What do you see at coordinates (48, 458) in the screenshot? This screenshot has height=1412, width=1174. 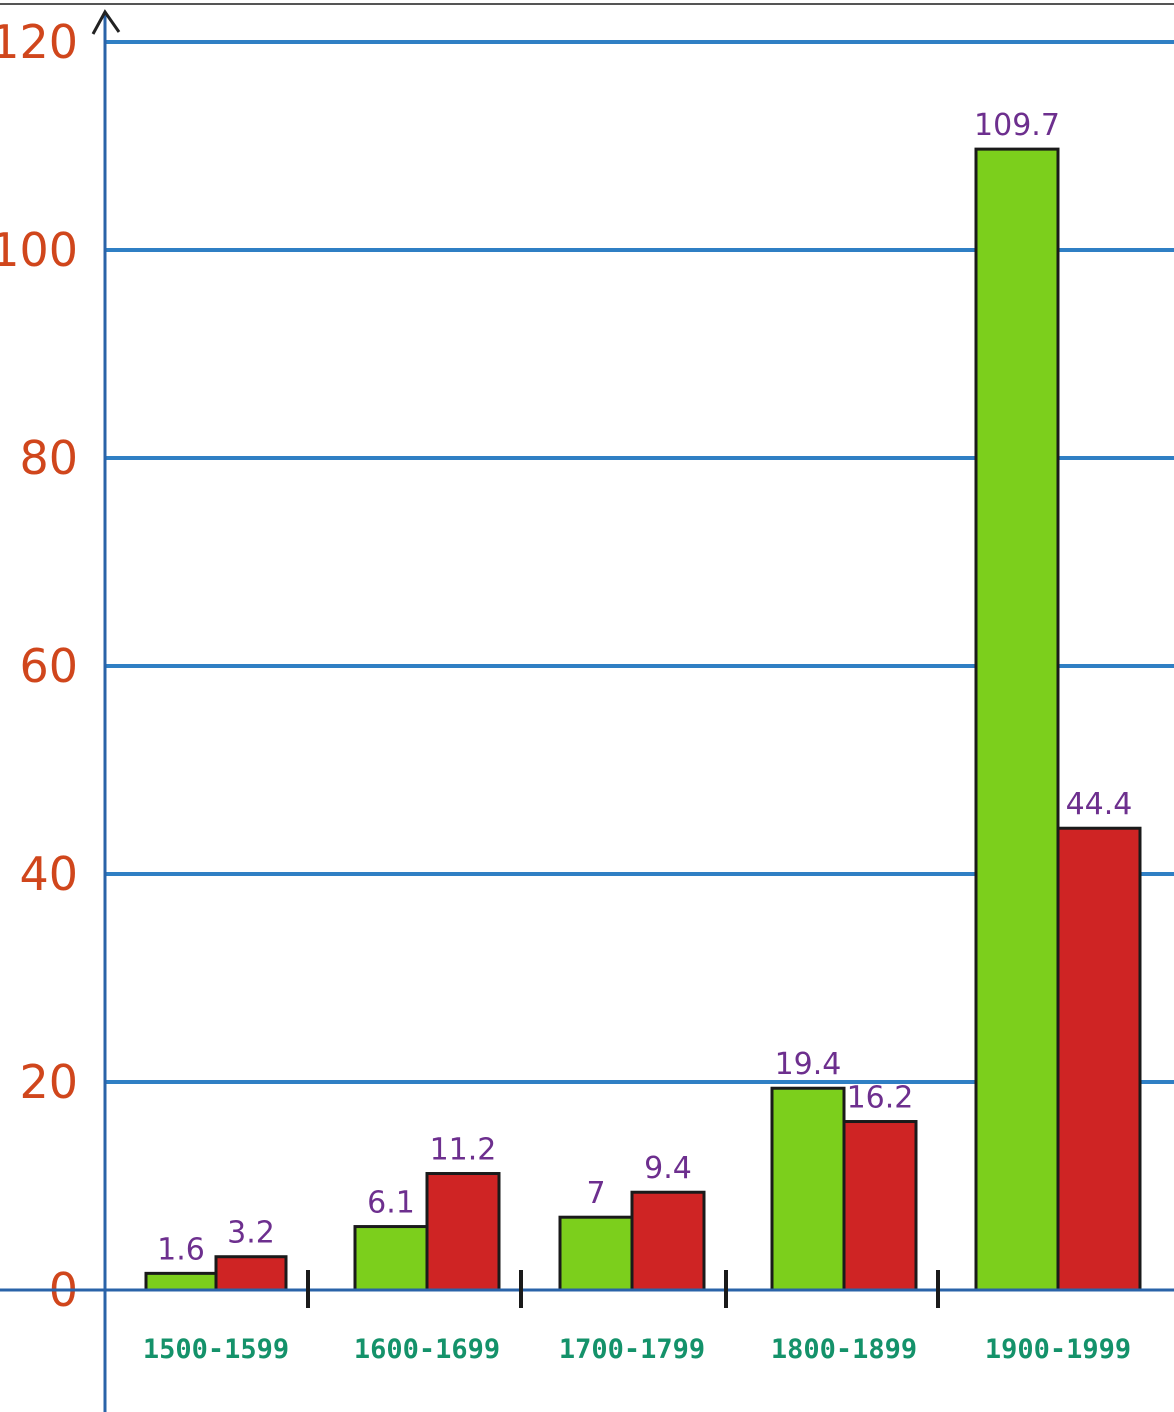 I see `y-tick-label: 80` at bounding box center [48, 458].